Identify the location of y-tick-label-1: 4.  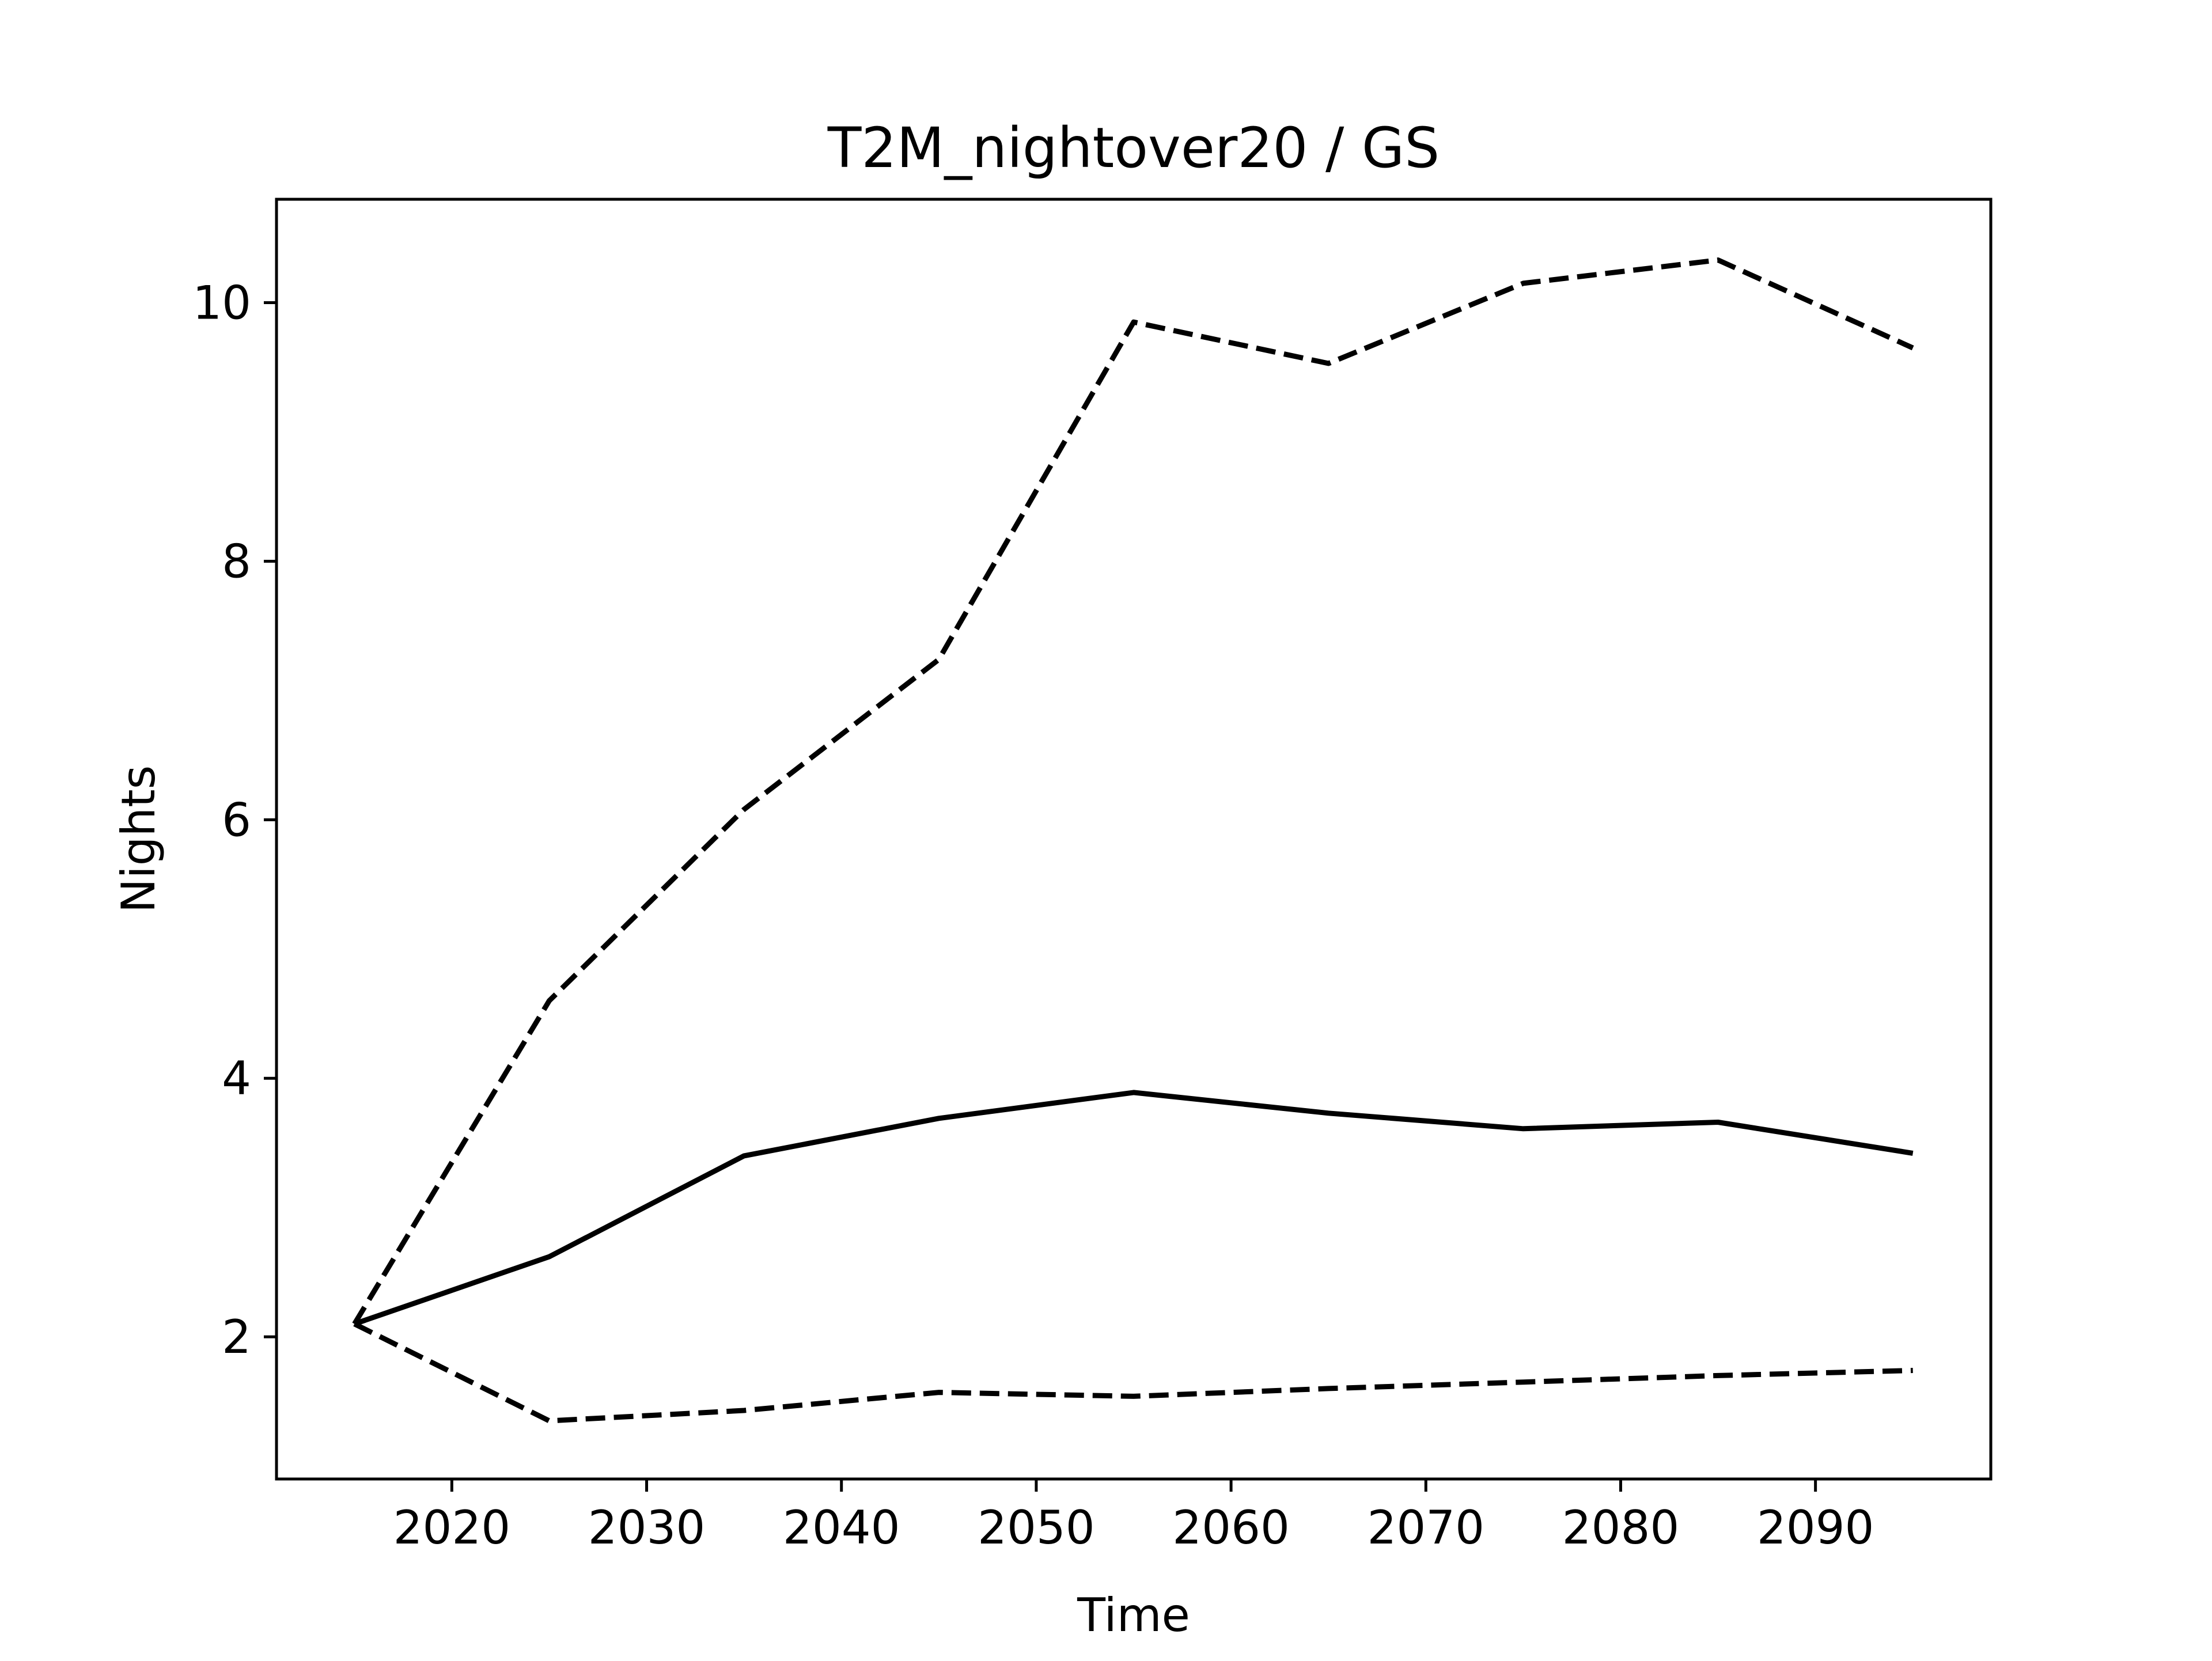
(236, 1078).